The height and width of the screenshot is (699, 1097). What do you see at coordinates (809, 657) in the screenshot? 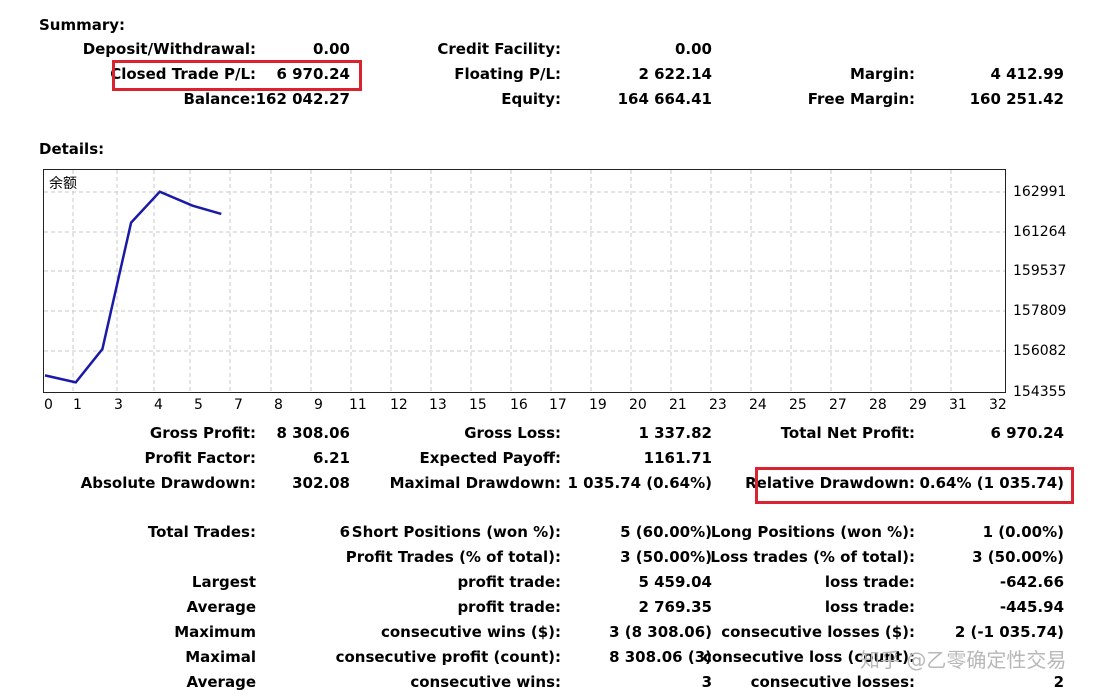
I see `details-label: consecutive loss (count):` at bounding box center [809, 657].